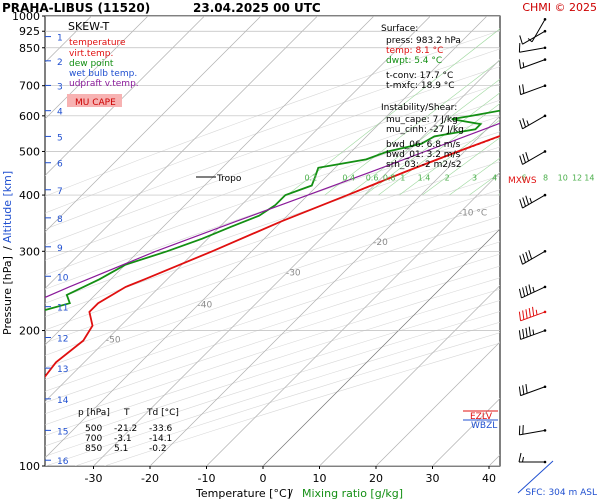  What do you see at coordinates (62, 309) in the screenshot?
I see `altitude-tick-label: 11` at bounding box center [62, 309].